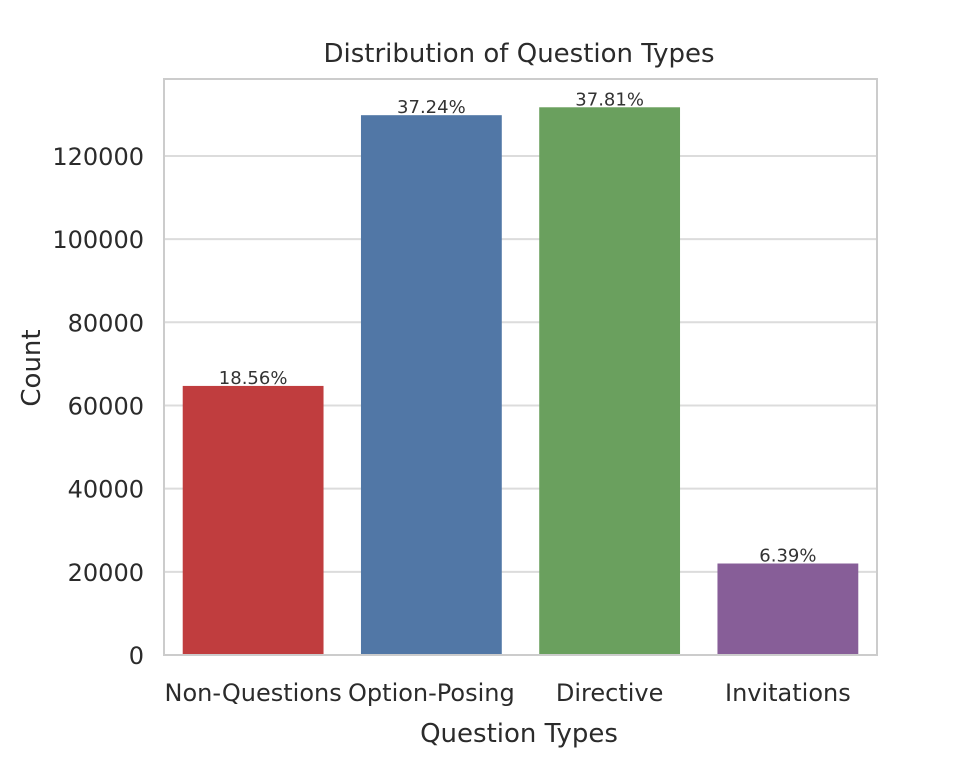  What do you see at coordinates (253, 378) in the screenshot?
I see `bar-value-label: 18.56%` at bounding box center [253, 378].